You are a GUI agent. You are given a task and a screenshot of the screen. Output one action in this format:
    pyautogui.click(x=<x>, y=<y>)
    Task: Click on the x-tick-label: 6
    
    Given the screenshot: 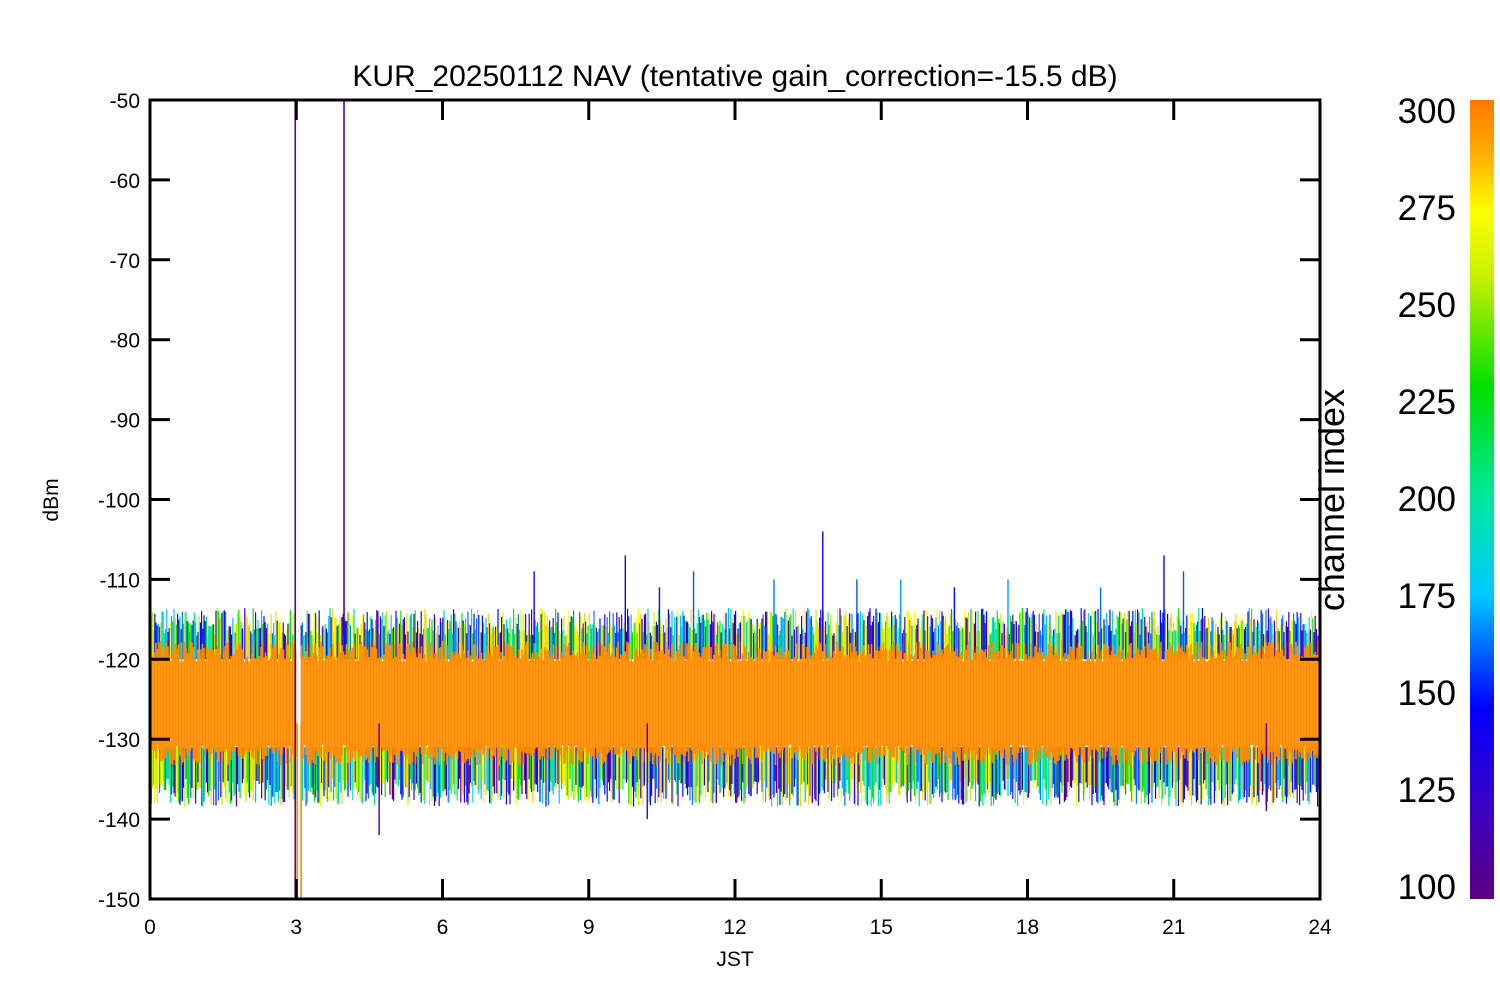 What is the action you would take?
    pyautogui.click(x=443, y=927)
    